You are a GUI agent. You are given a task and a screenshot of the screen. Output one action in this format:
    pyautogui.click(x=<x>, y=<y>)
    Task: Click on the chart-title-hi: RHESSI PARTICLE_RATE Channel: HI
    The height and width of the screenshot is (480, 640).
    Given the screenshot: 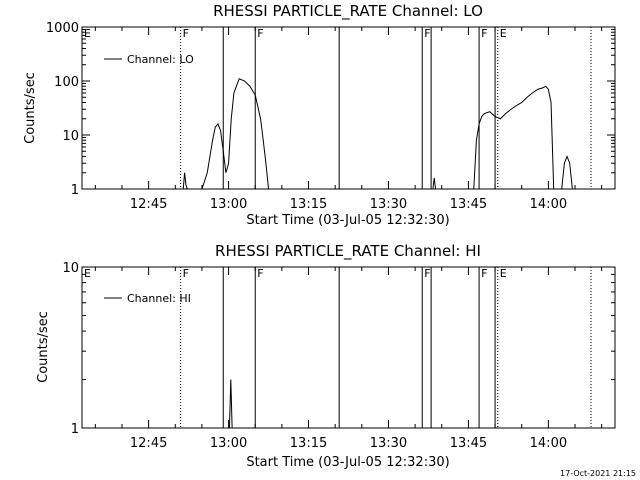 What is the action you would take?
    pyautogui.click(x=348, y=251)
    